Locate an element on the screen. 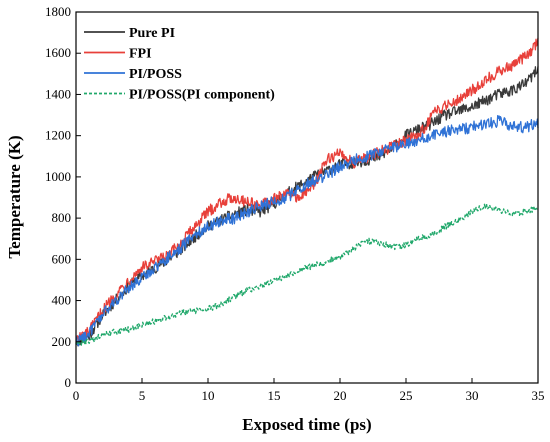 This screenshot has height=442, width=550. legend-label: FPI is located at coordinates (140, 54).